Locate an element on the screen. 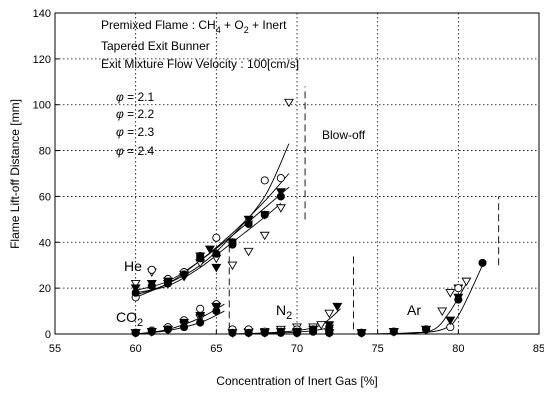 This screenshot has width=544, height=394. y-tick-label: 80 is located at coordinates (45, 152).